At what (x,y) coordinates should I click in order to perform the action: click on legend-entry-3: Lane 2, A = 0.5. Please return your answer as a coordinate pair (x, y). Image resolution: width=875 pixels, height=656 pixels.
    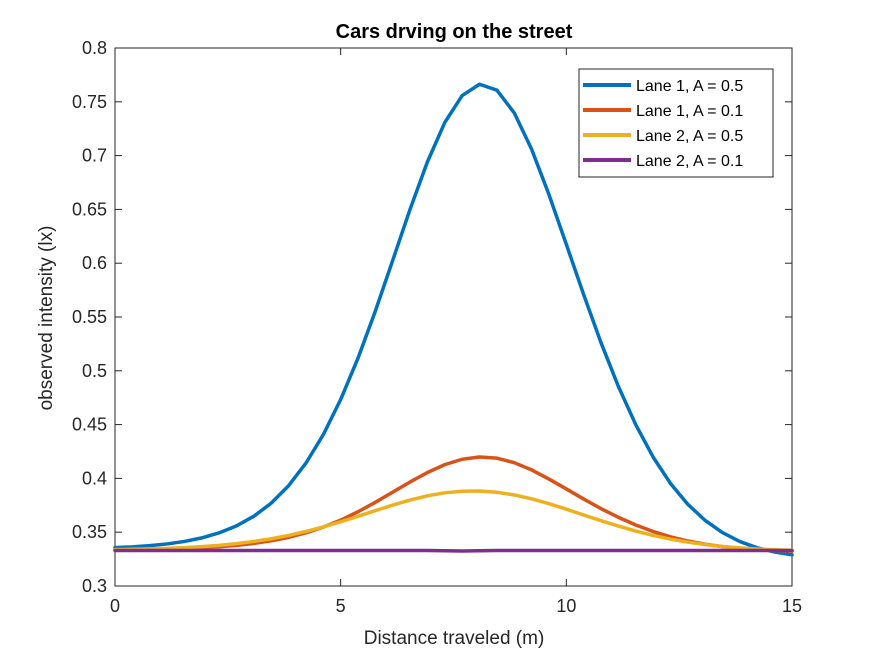
    Looking at the image, I should click on (689, 136).